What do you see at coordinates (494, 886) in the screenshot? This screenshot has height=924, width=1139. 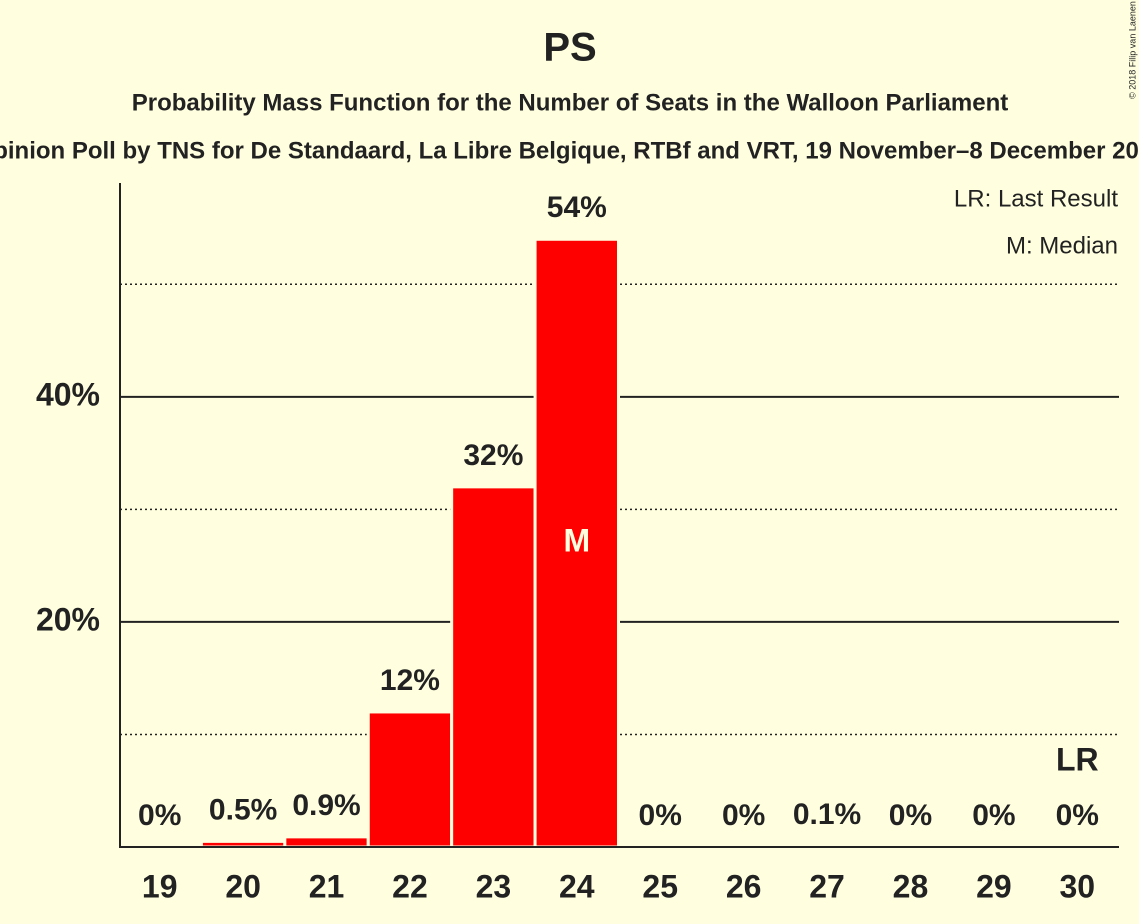 I see `x-tick-label: 23` at bounding box center [494, 886].